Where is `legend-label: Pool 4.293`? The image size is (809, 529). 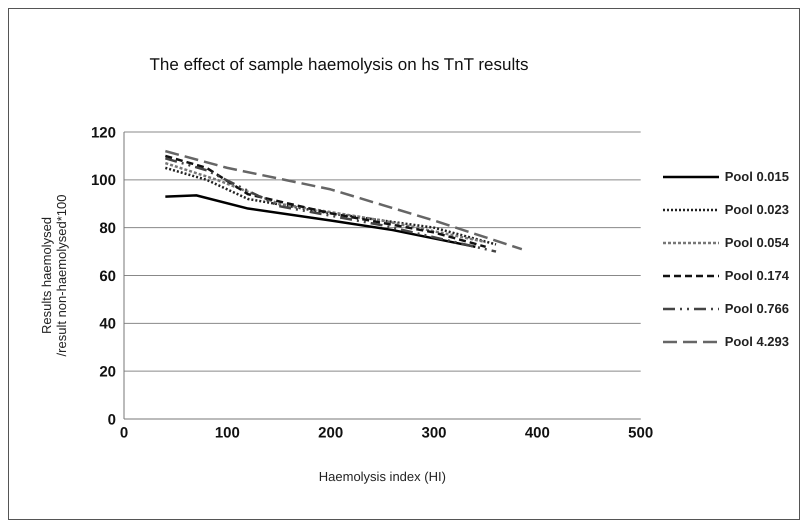 legend-label: Pool 4.293 is located at coordinates (756, 341).